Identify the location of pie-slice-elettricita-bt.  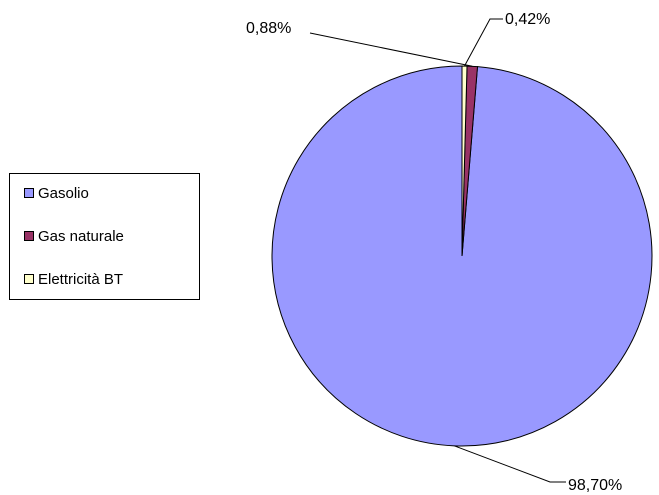
(464, 161).